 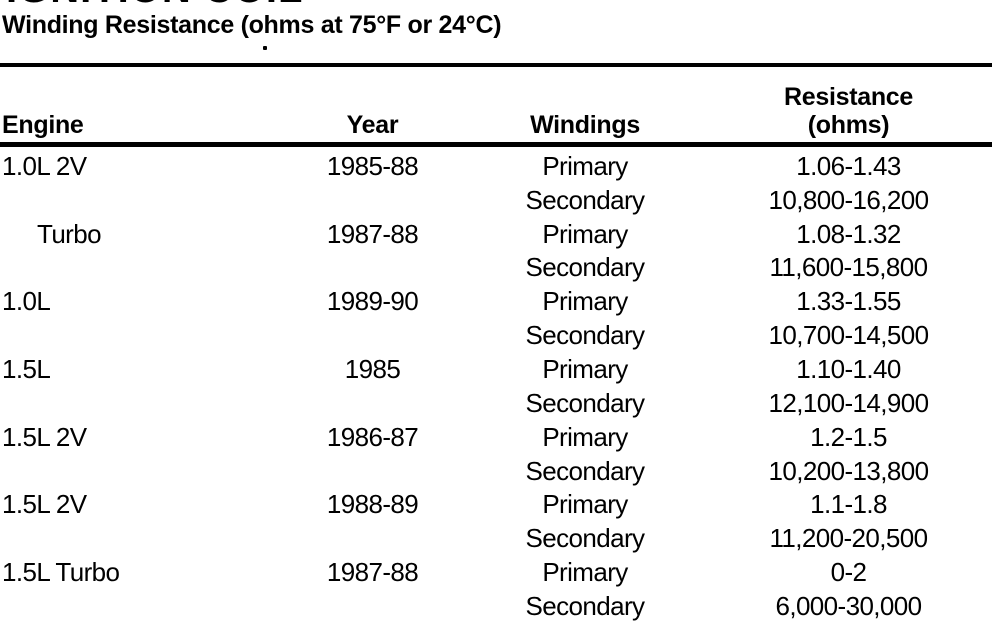 What do you see at coordinates (496, 538) in the screenshot?
I see `table-row: Secondary 11,200-20,500` at bounding box center [496, 538].